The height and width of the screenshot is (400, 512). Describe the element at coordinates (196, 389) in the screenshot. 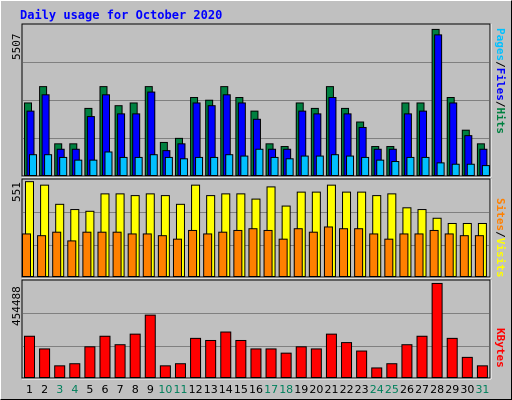

I see `day-label-12: 12` at that location.